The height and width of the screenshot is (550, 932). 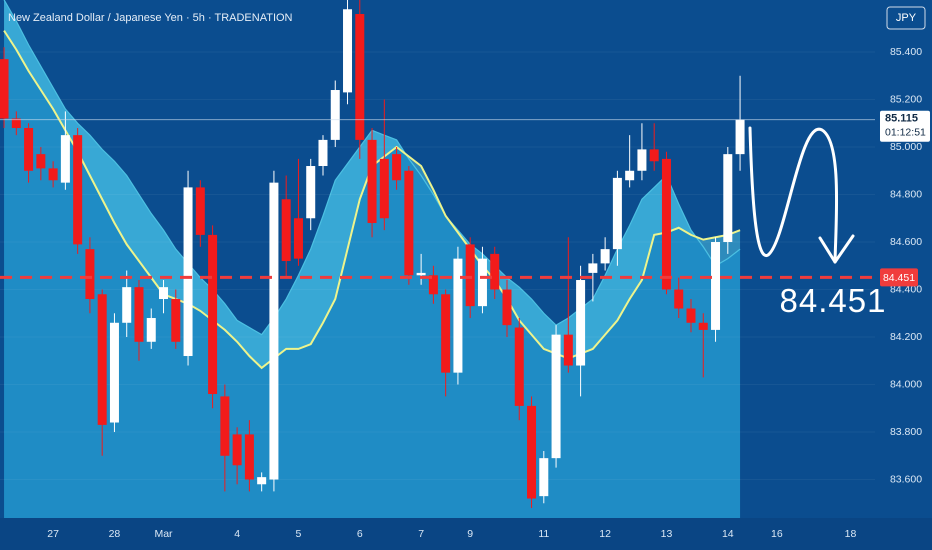 I want to click on y-tick-label: 84.000, so click(x=906, y=384).